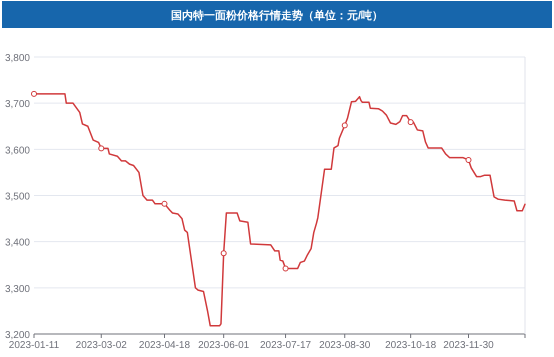  Describe the element at coordinates (468, 345) in the screenshot. I see `x-tick-label: 2023-11-30` at that location.